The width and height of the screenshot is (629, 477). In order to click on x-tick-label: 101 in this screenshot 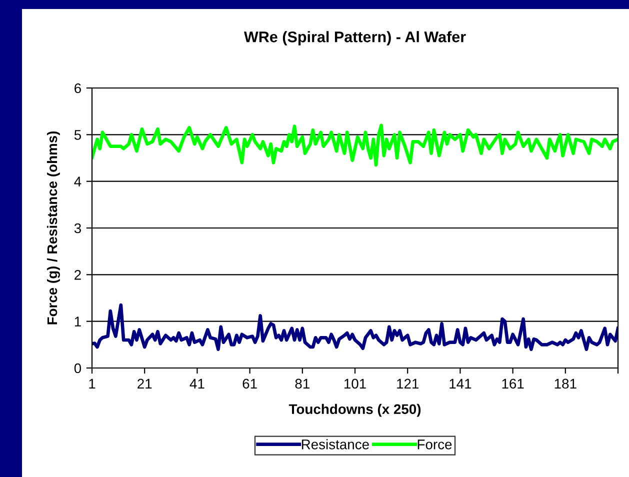, I will do `click(355, 383)`.